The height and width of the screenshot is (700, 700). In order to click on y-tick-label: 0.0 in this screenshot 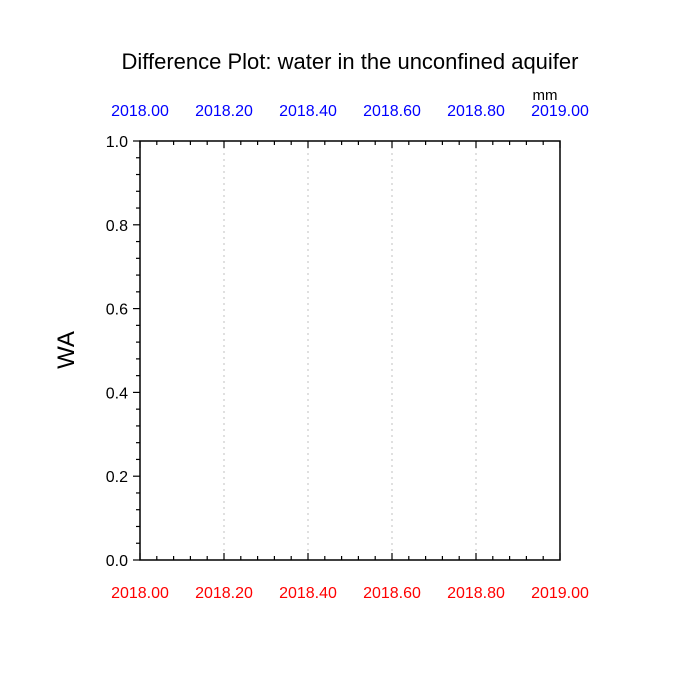, I will do `click(117, 561)`.